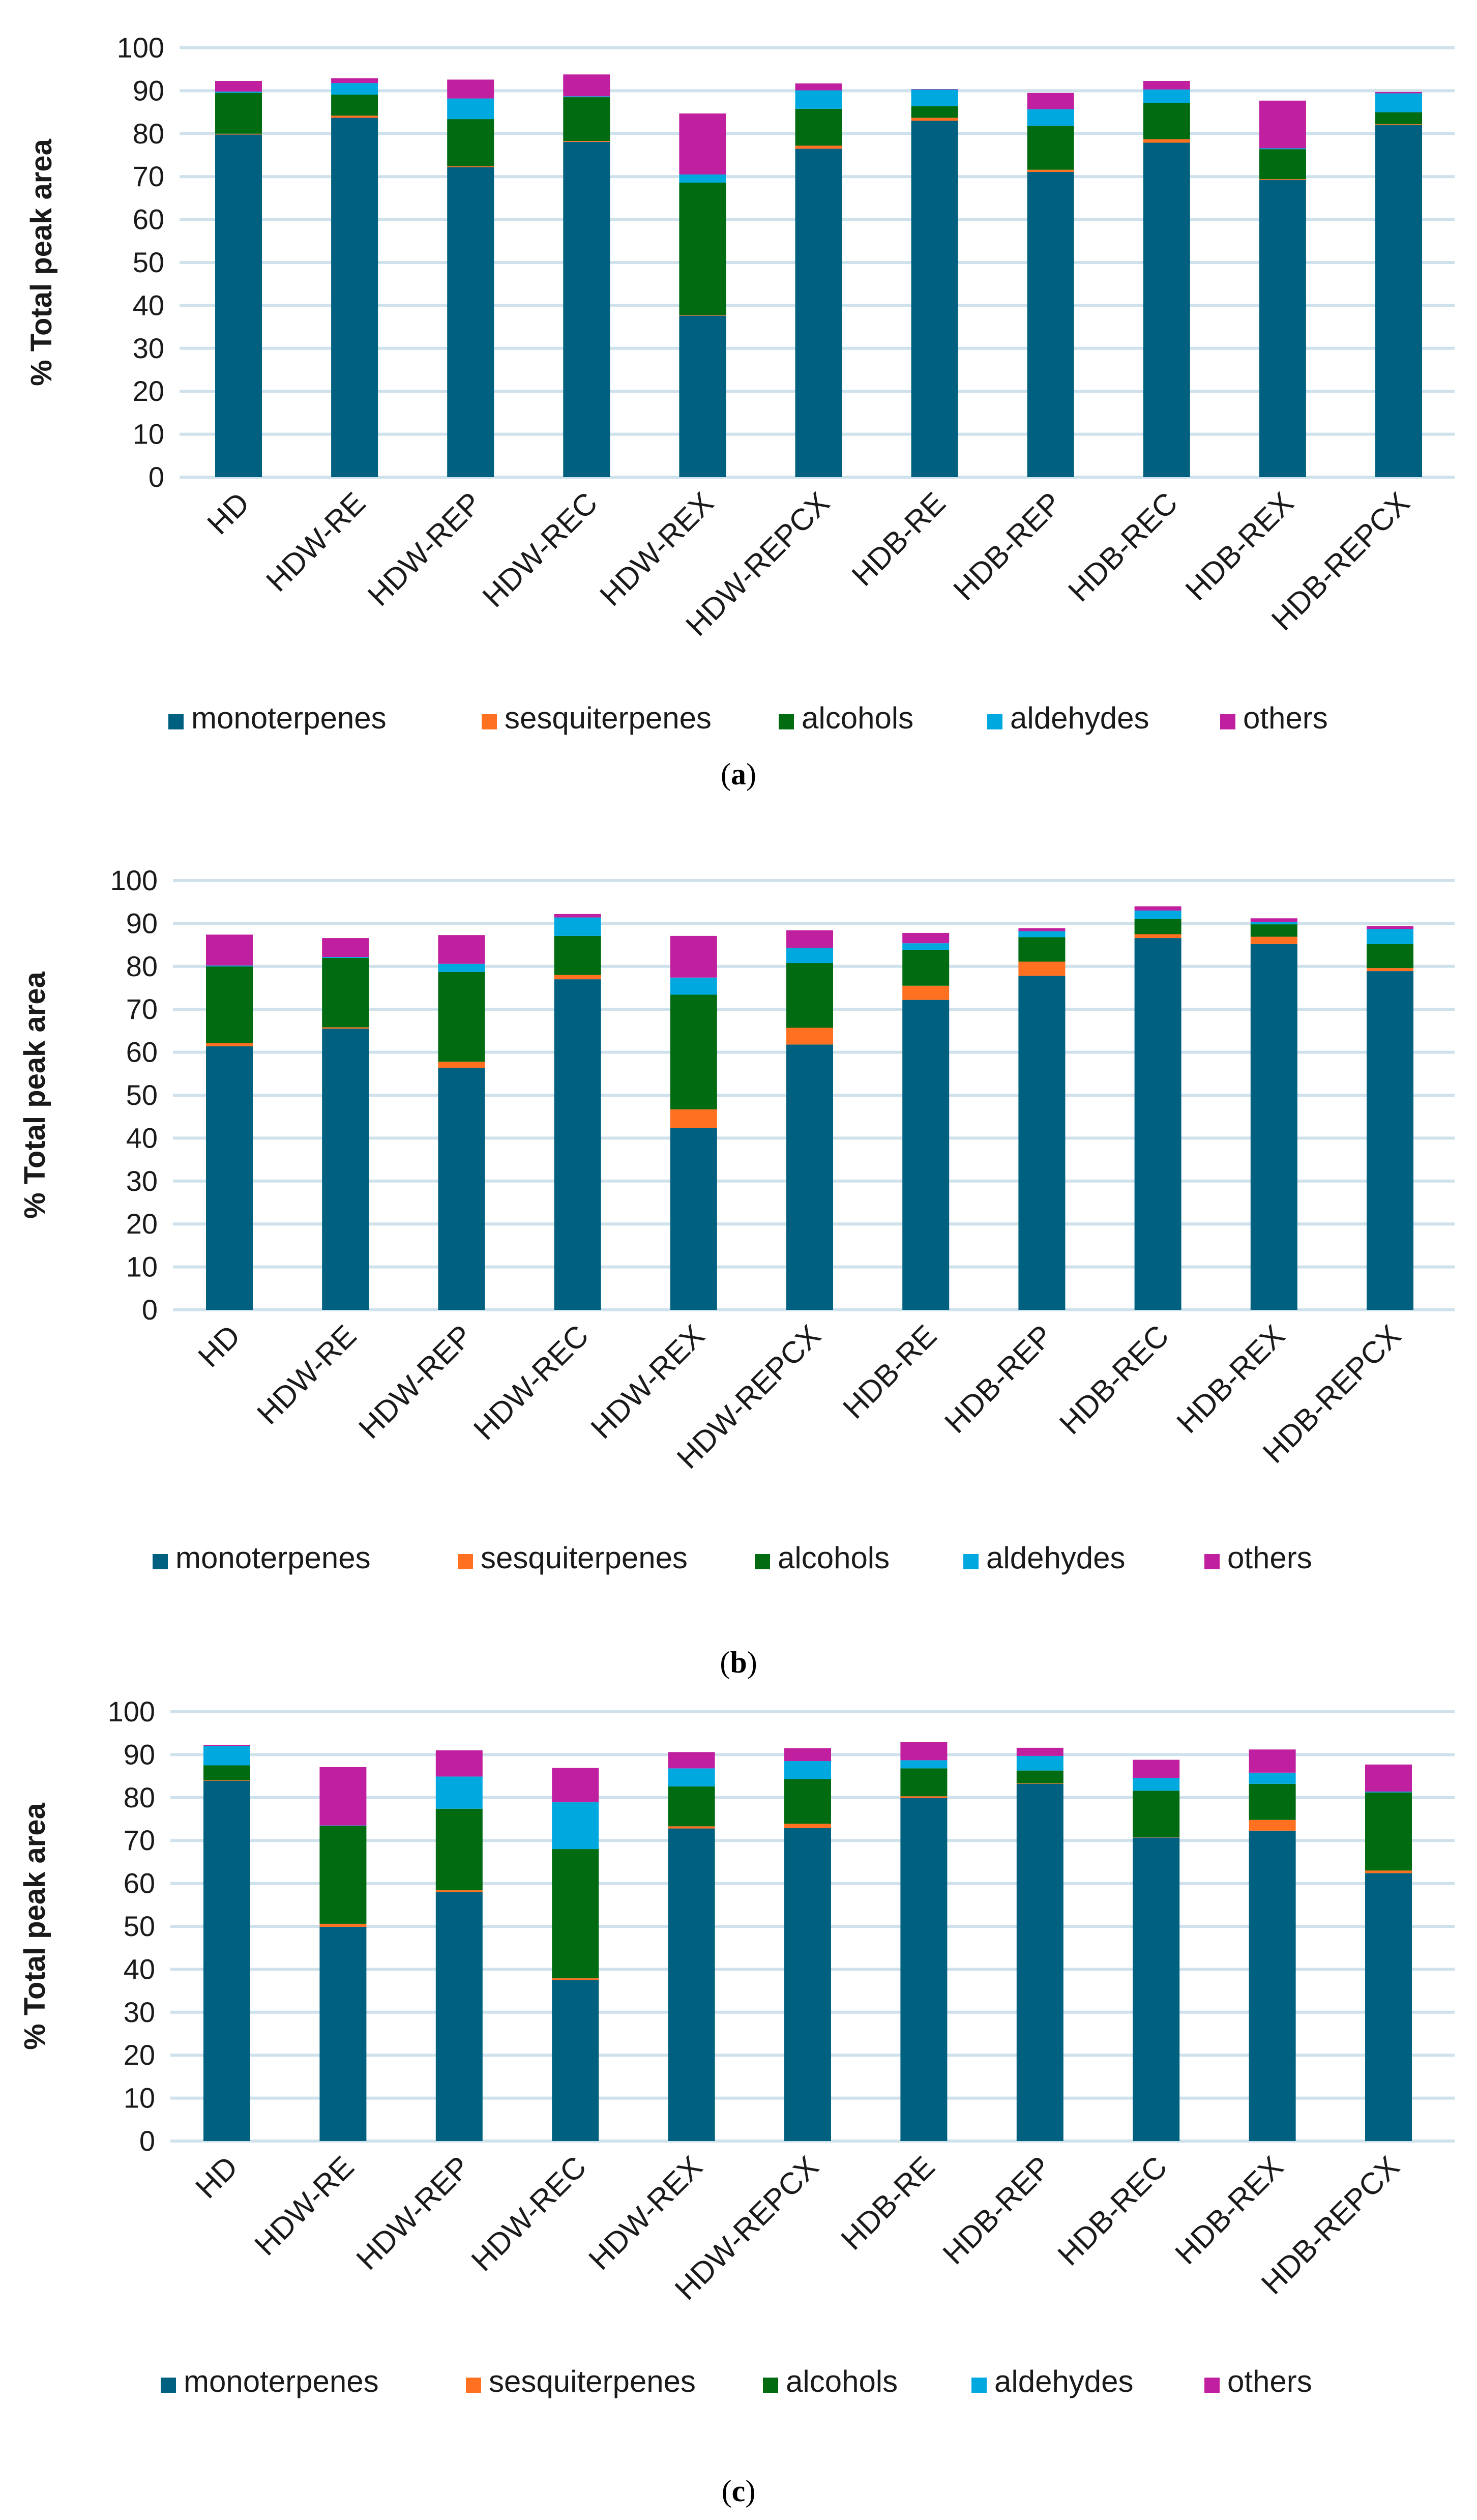 The image size is (1477, 2520). Describe the element at coordinates (739, 2491) in the screenshot. I see `panel-label-letter: c` at that location.